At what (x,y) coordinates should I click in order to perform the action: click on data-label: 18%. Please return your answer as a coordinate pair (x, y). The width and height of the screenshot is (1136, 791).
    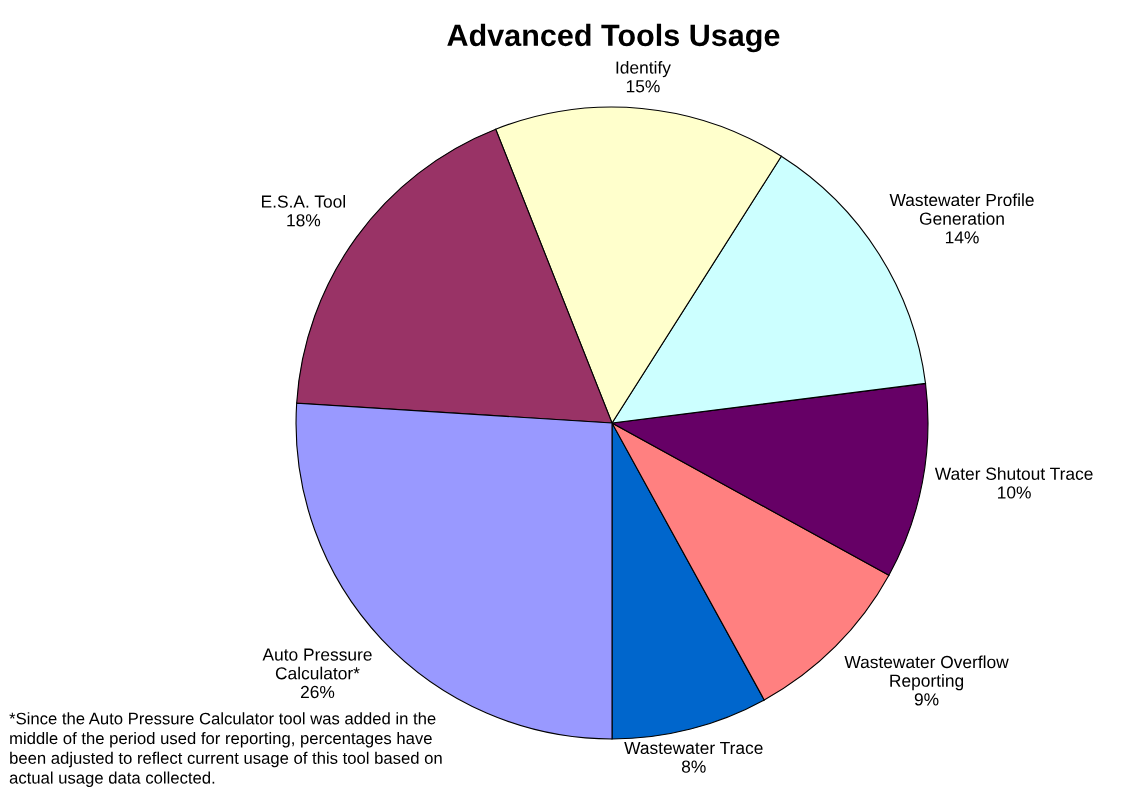
    Looking at the image, I should click on (304, 220).